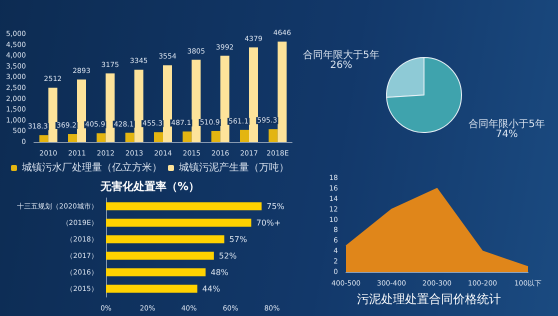 The image size is (558, 316). Describe the element at coordinates (149, 186) in the screenshot. I see `chart-title: 无害化处置率（%）` at that location.